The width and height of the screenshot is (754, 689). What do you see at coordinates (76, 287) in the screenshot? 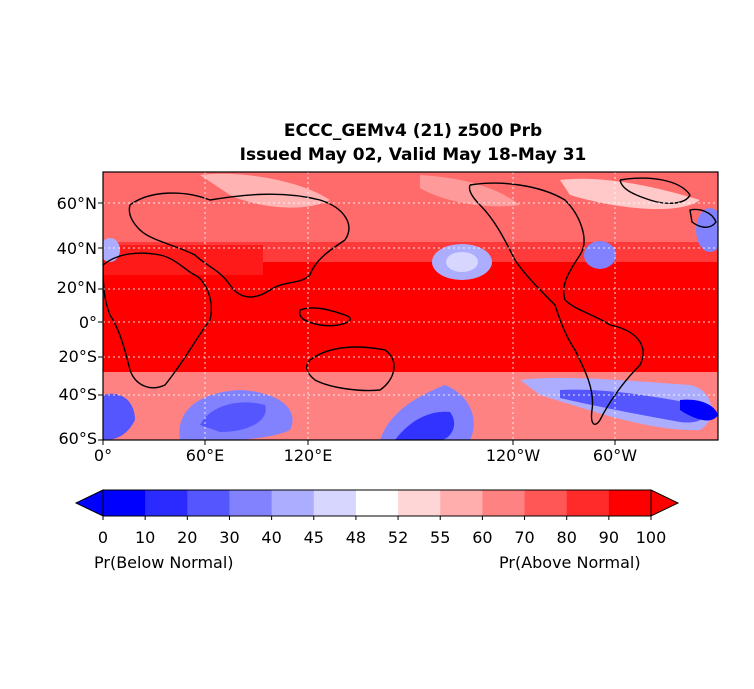
I see `lat-label-20n: 20°N` at bounding box center [76, 287].